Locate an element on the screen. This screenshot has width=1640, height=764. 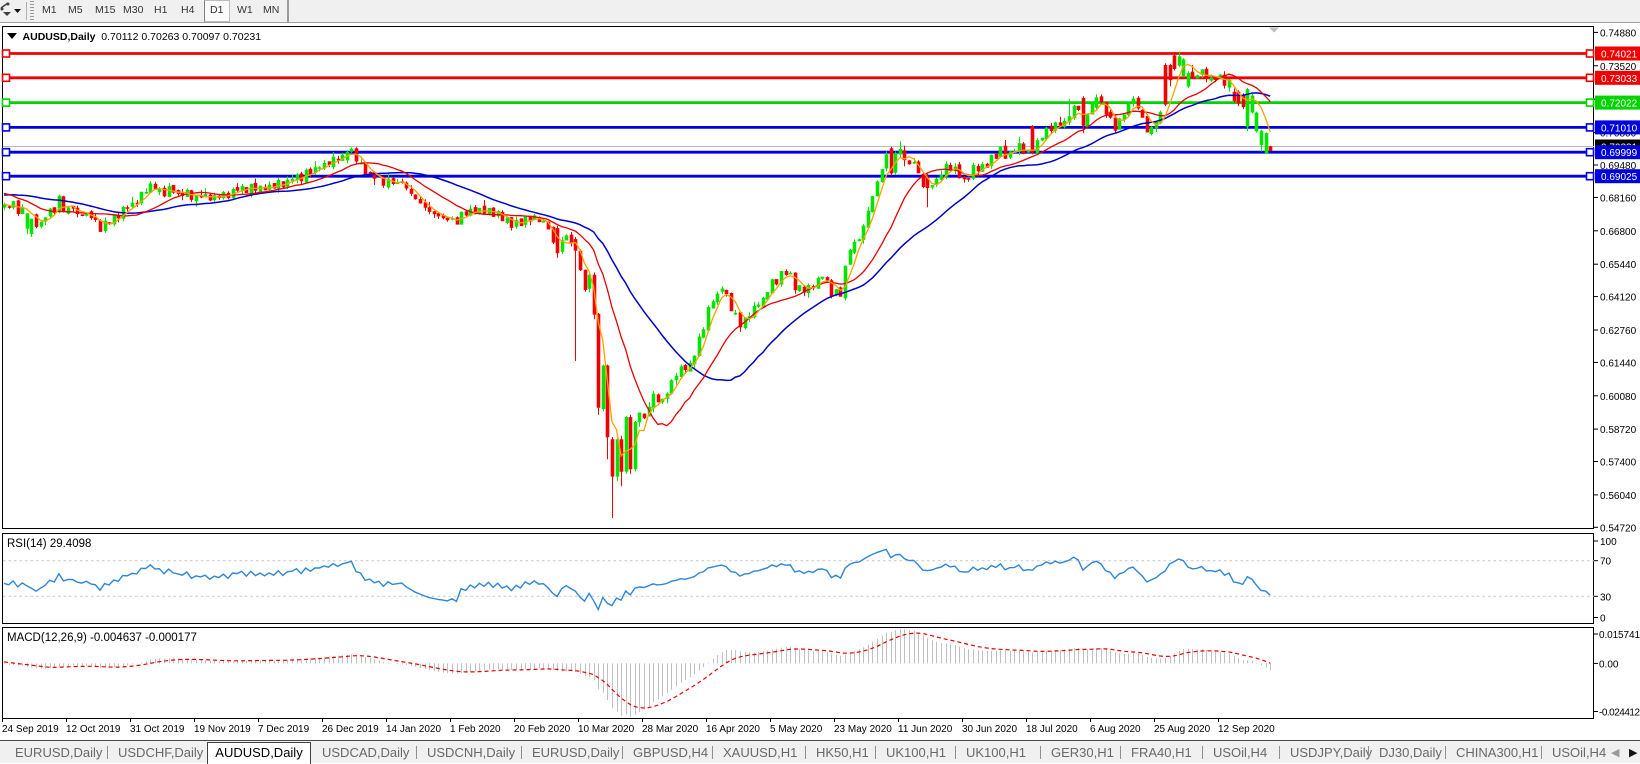
svg-text: 7 Dec 2019 is located at coordinates (284, 729).